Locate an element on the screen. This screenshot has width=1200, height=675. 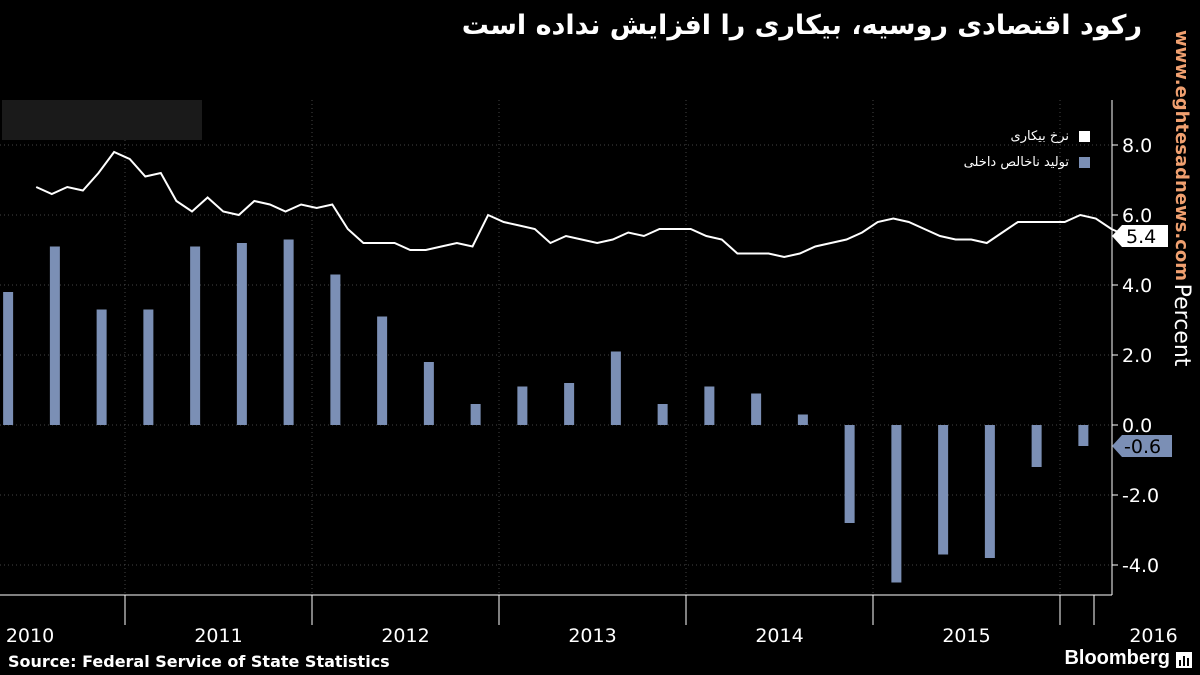
unemployment-last-label: 5.4 is located at coordinates (1141, 237).